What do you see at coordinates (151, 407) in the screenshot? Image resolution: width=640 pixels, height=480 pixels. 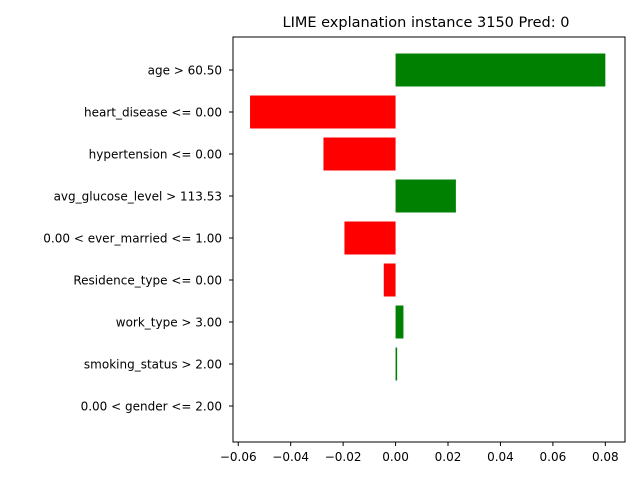 I see `y-tick-label-8: 0.00 < gender <= 2.00` at bounding box center [151, 407].